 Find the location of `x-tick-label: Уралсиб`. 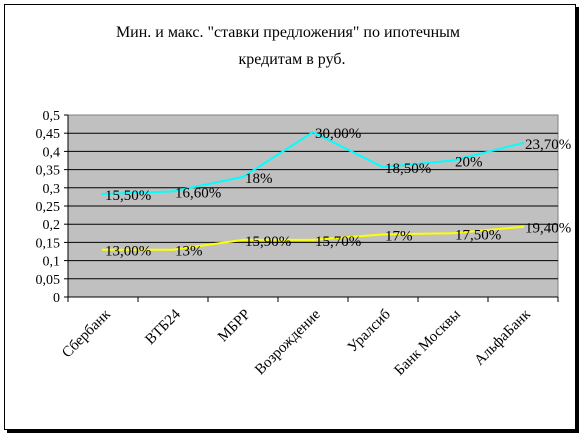

x-tick-label: Уралсиб is located at coordinates (369, 330).